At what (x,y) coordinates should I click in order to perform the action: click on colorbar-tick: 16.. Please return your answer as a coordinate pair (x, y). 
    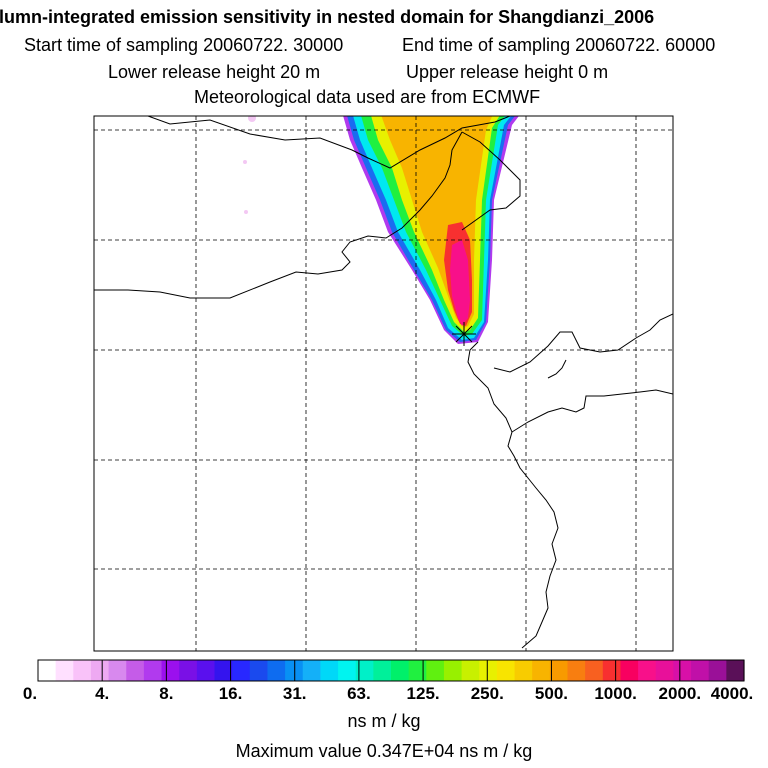
    Looking at the image, I should click on (230, 693).